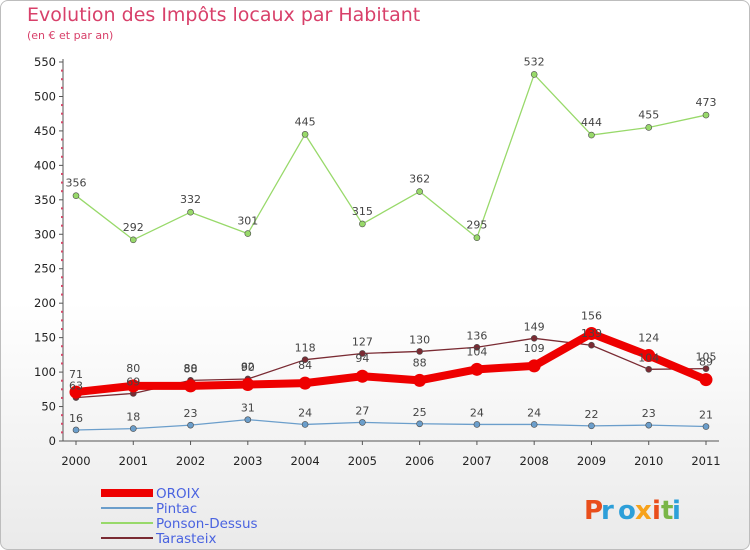 This screenshot has width=750, height=550. I want to click on legend-label-oroix: OROIX, so click(178, 494).